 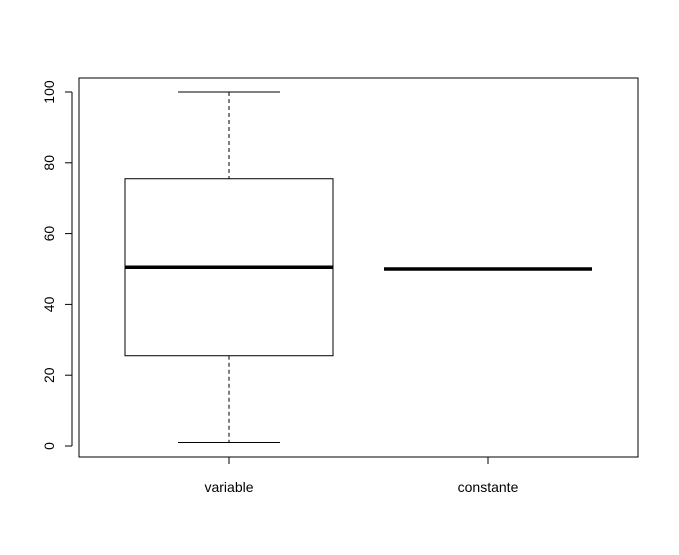 I want to click on y-tick-label: 20, so click(x=49, y=375).